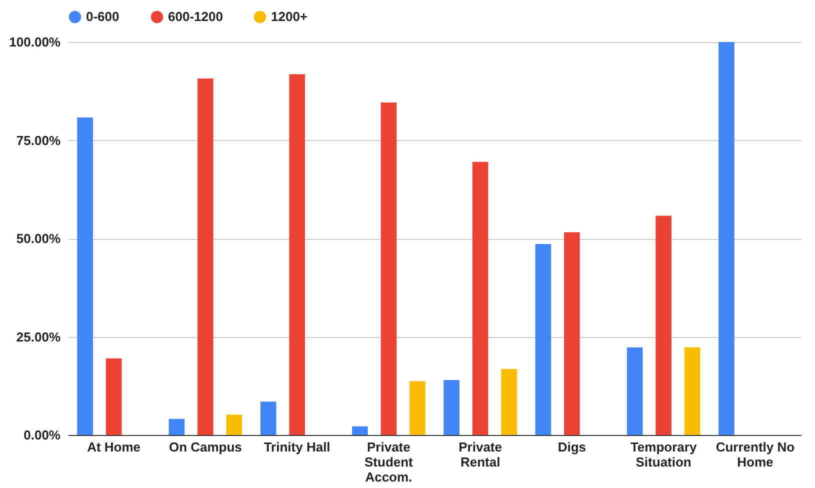  I want to click on x-tick-label: Trinity Hall, so click(297, 447).